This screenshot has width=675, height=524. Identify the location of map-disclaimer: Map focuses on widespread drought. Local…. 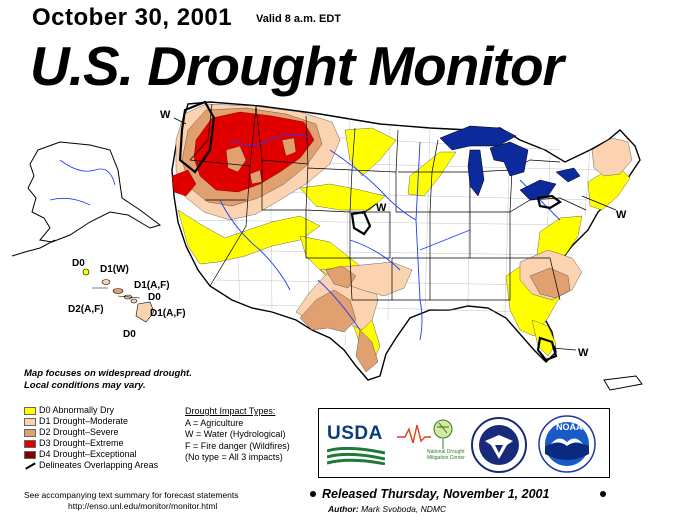
(108, 380).